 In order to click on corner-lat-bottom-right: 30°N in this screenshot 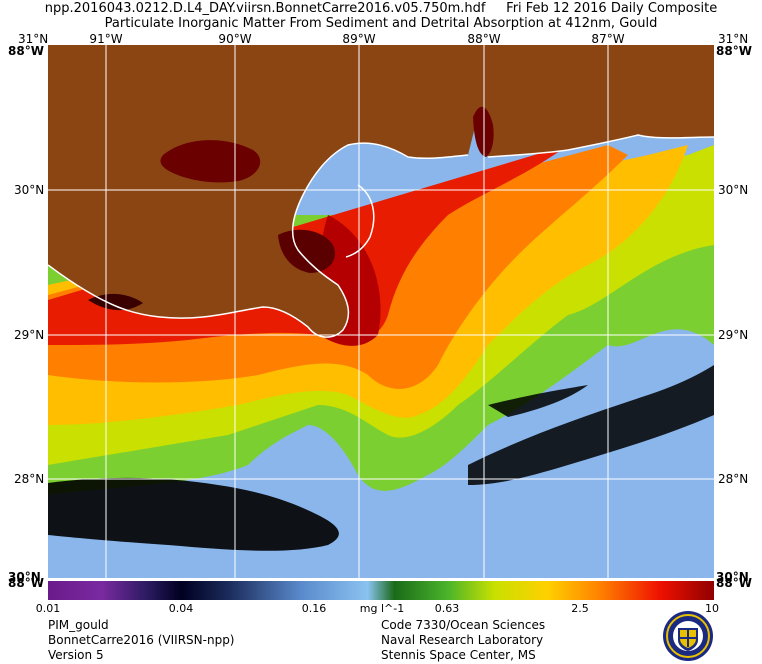, I will do `click(732, 577)`.